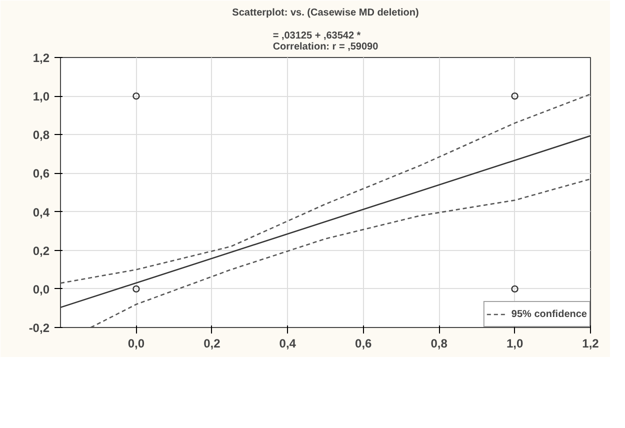 This screenshot has width=625, height=428. Describe the element at coordinates (325, 13) in the screenshot. I see `chart-title: Scatterplot: vs. (Casewise MD deletion)` at that location.